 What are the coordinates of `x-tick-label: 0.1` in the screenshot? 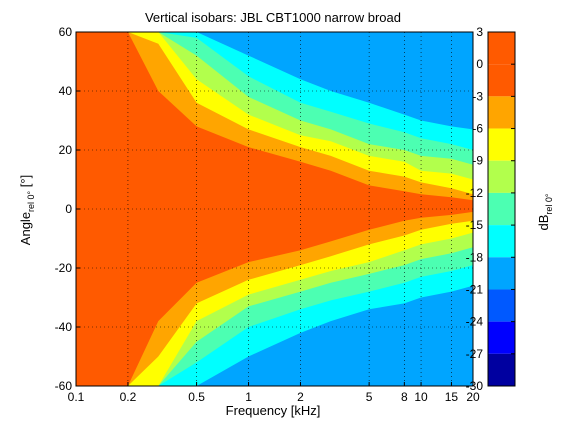 It's located at (76, 397).